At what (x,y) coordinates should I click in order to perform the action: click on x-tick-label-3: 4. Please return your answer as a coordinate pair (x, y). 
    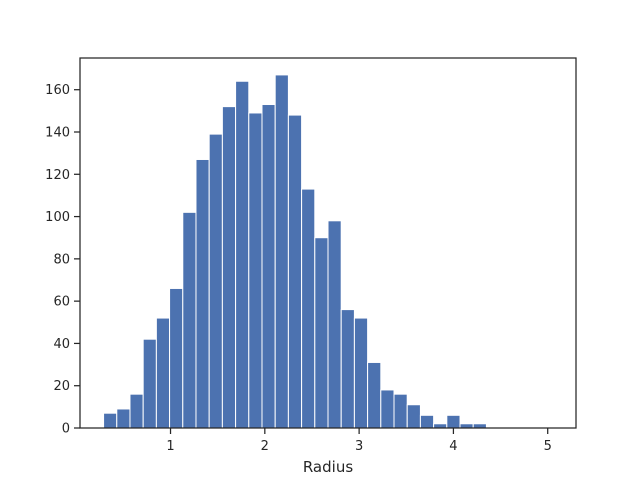
    Looking at the image, I should click on (453, 446).